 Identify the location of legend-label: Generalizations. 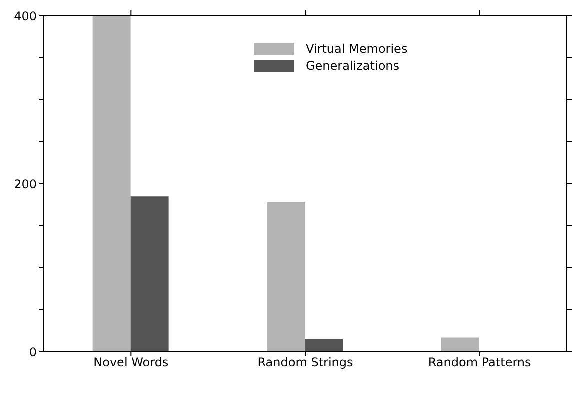
(353, 66).